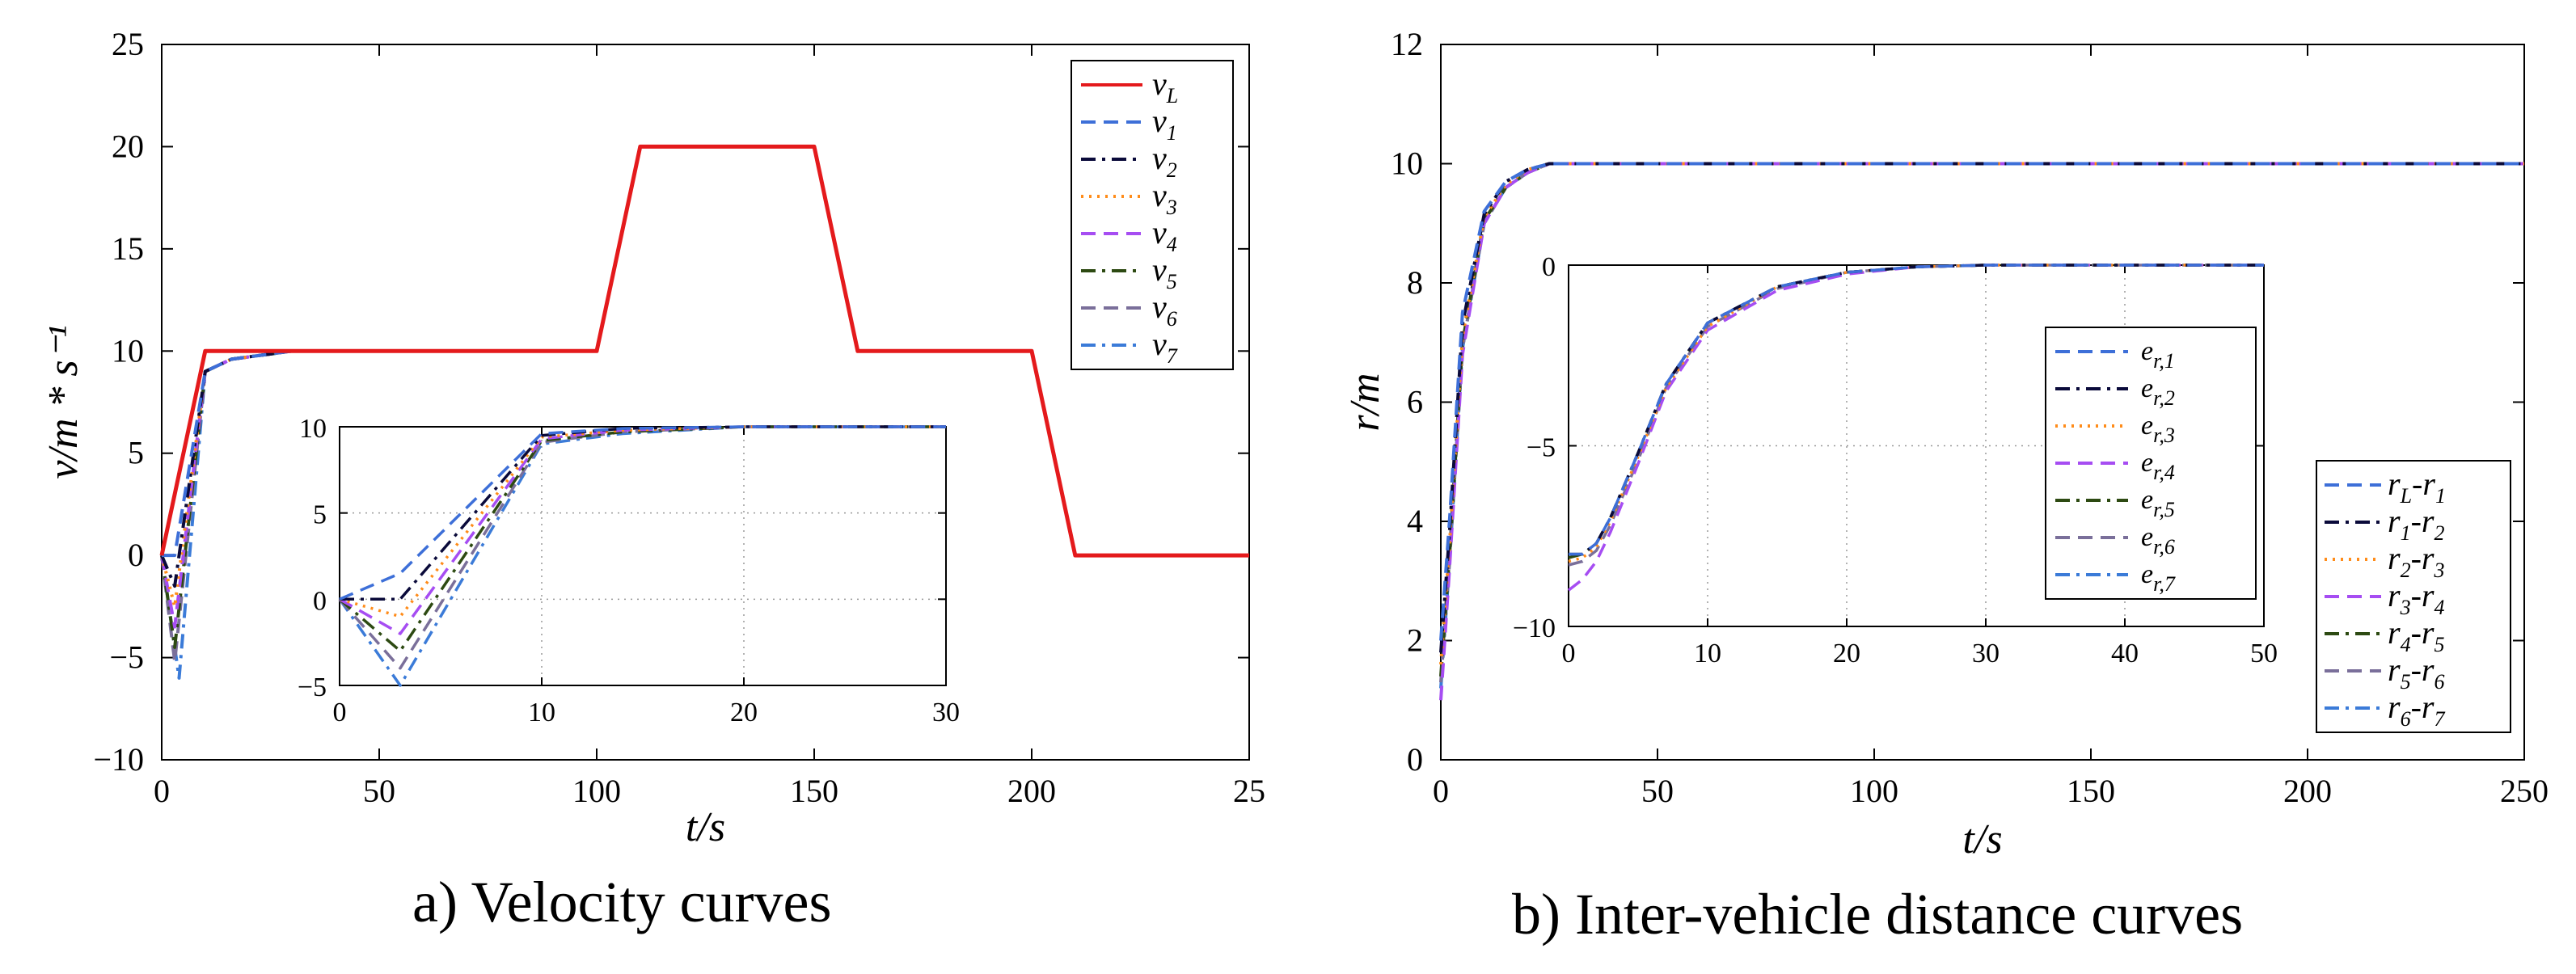  Describe the element at coordinates (136, 453) in the screenshot. I see `chart-a-ytick-label: 5` at that location.